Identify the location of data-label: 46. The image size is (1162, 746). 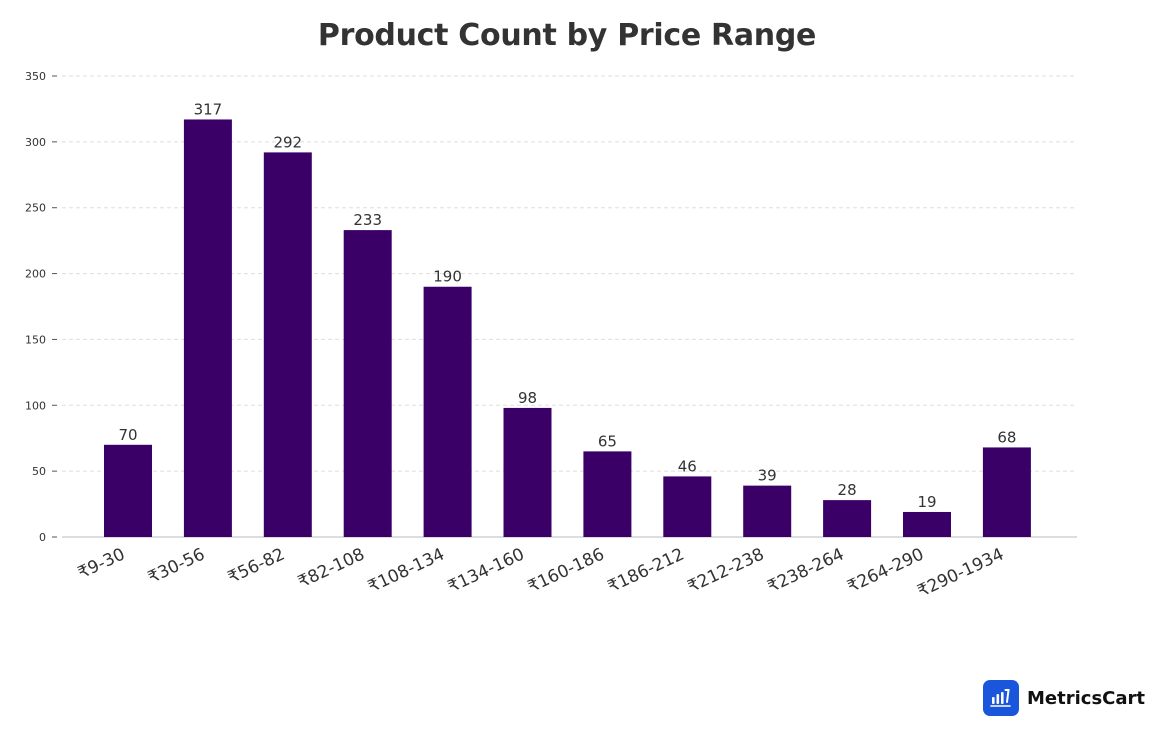
(687, 466).